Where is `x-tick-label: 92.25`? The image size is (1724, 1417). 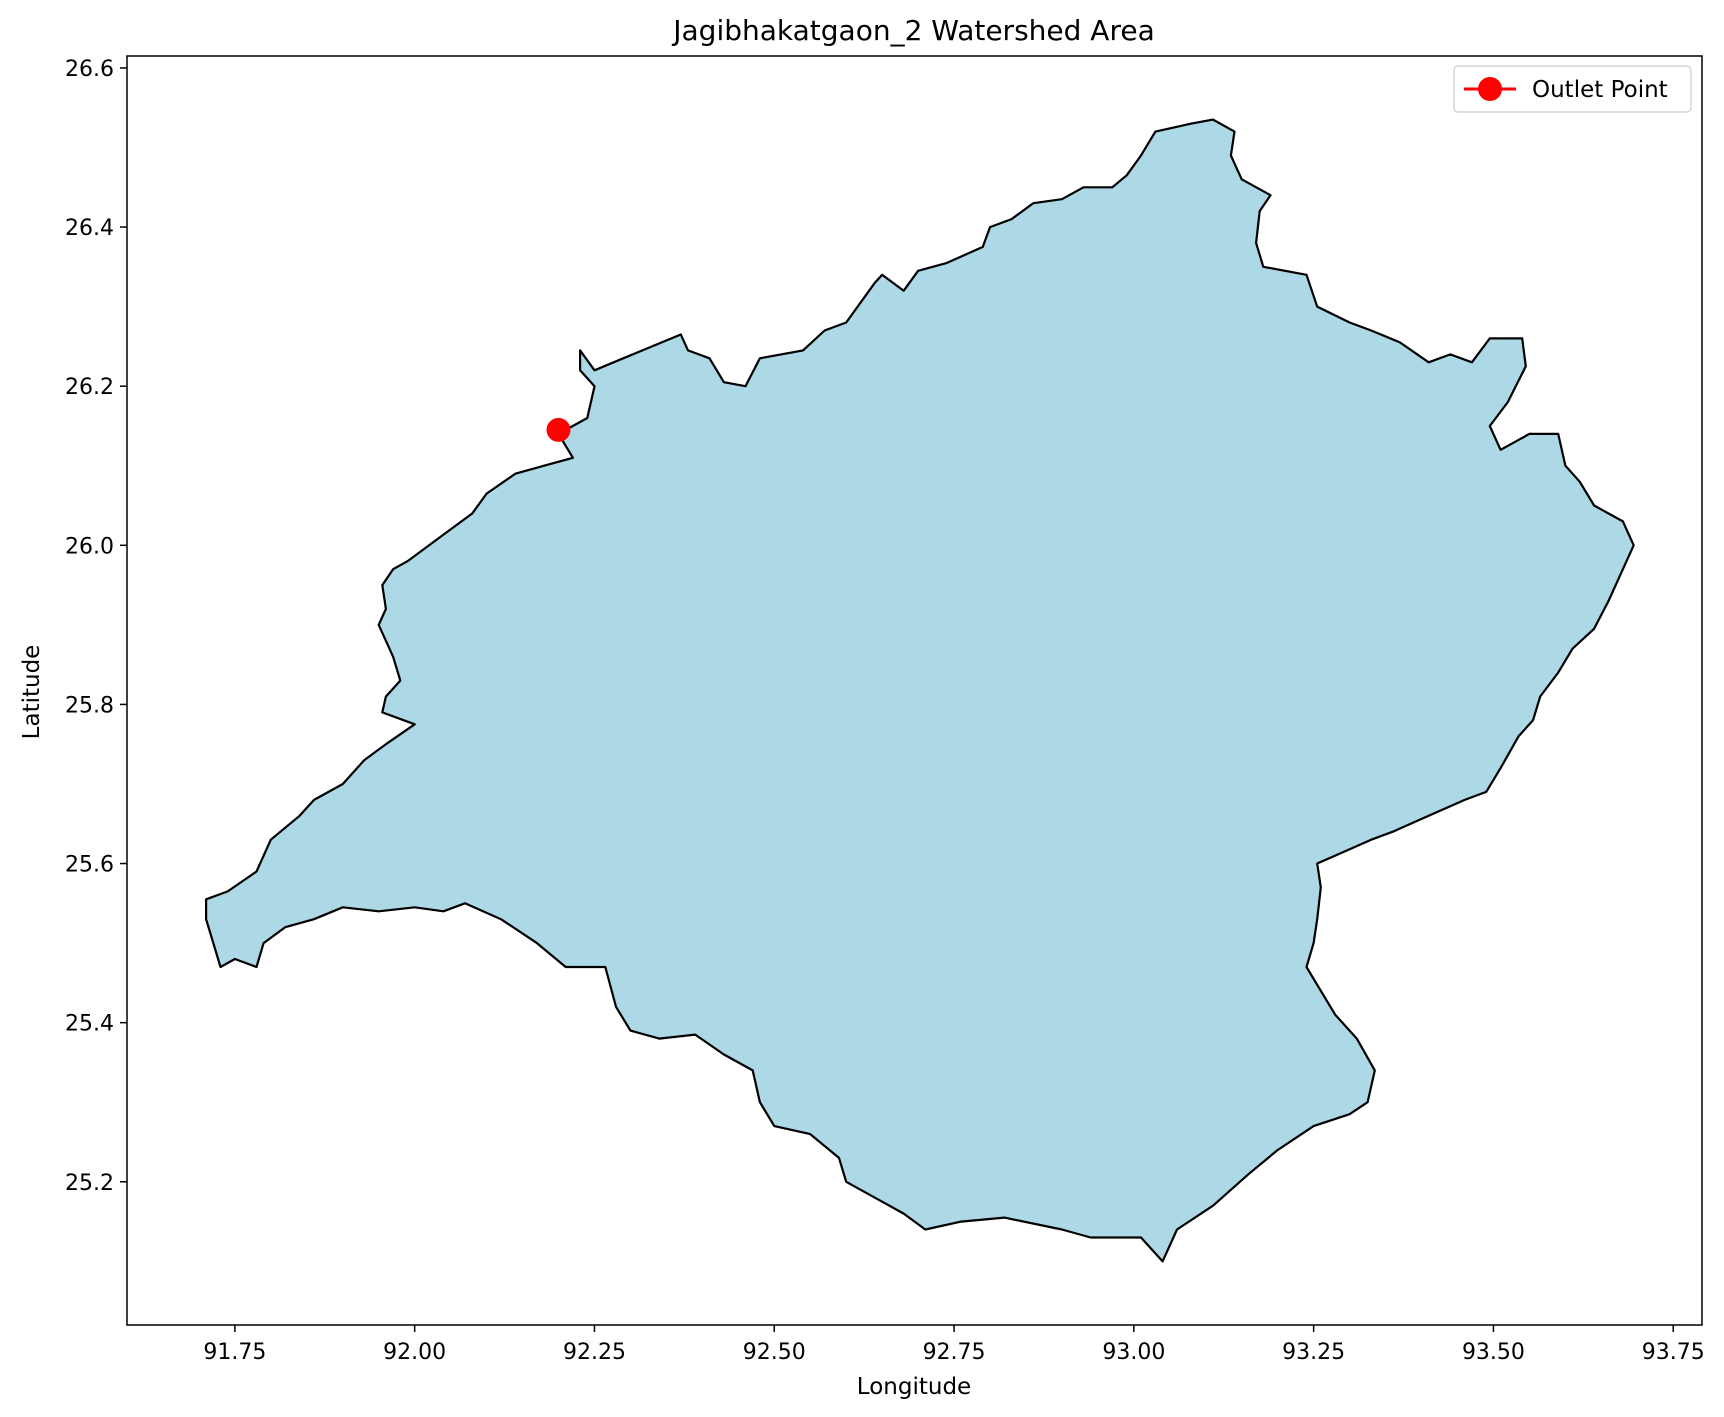 x-tick-label: 92.25 is located at coordinates (594, 1352).